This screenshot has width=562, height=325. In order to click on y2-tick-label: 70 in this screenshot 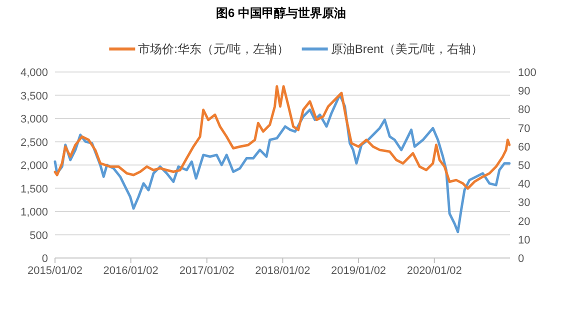, I will do `click(524, 128)`.